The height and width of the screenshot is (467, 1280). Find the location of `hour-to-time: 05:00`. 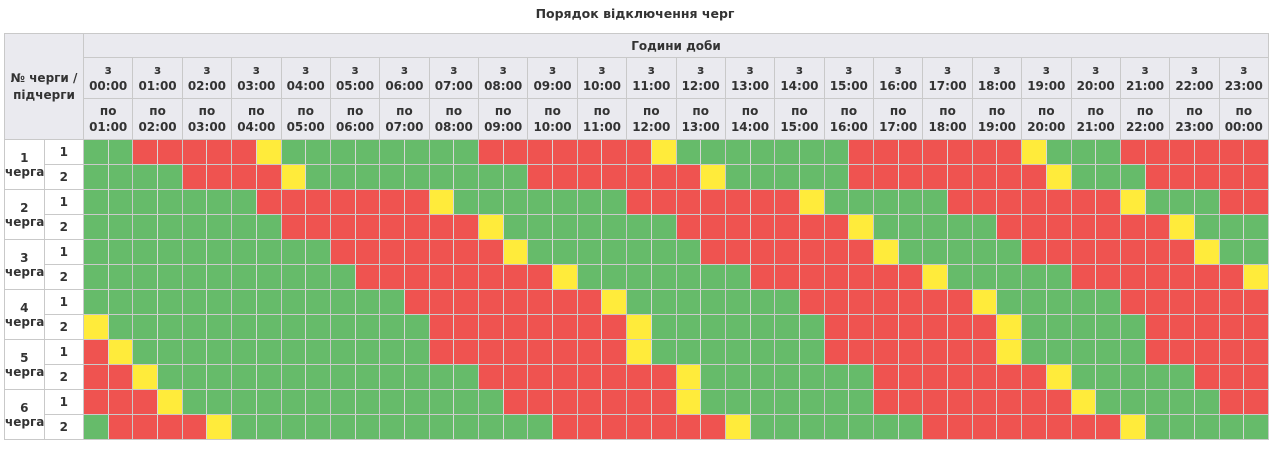

hour-to-time: 05:00 is located at coordinates (305, 127).